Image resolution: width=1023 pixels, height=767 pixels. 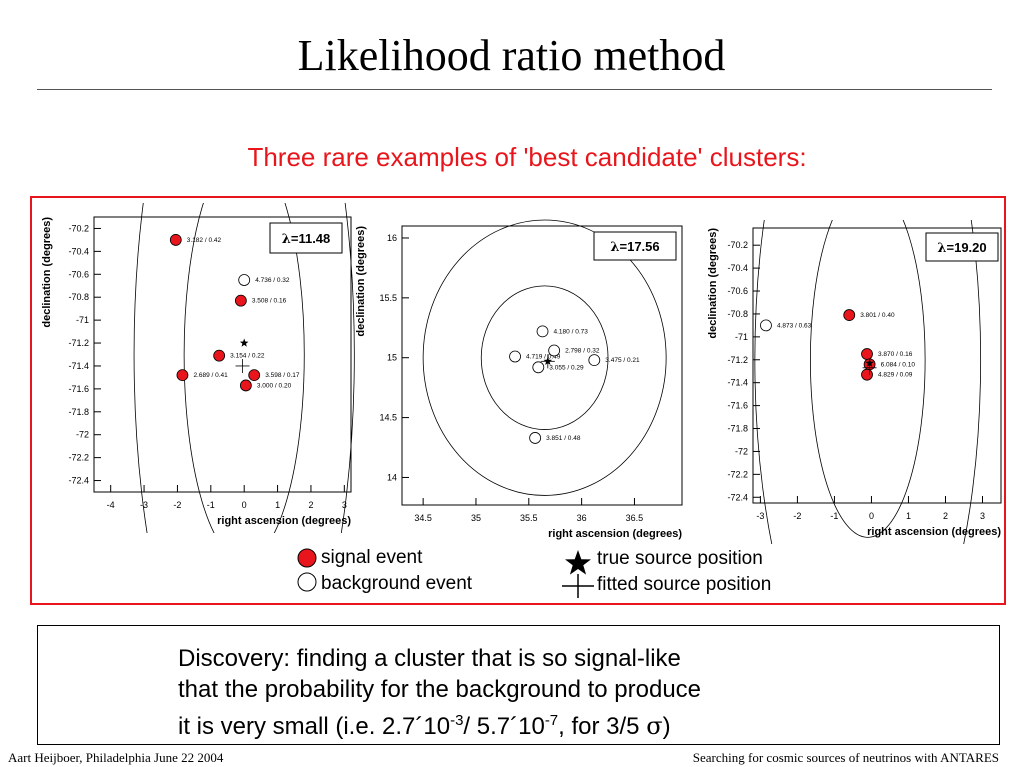 I want to click on plot-frame, so click(x=877, y=365).